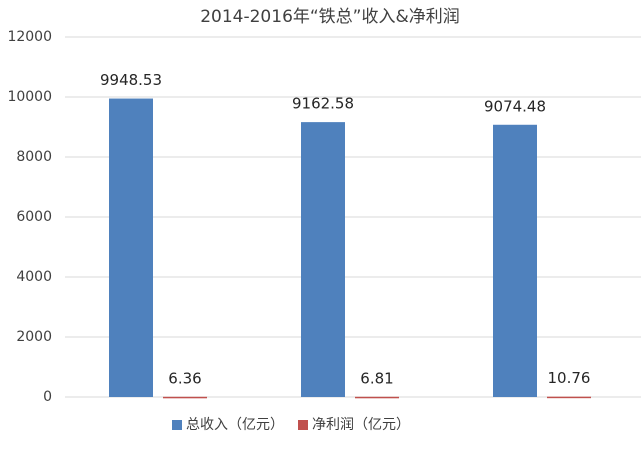 This screenshot has width=641, height=449. Describe the element at coordinates (330, 17) in the screenshot. I see `chart-title: 2014-2016年“铁总”收入&净利润` at that location.